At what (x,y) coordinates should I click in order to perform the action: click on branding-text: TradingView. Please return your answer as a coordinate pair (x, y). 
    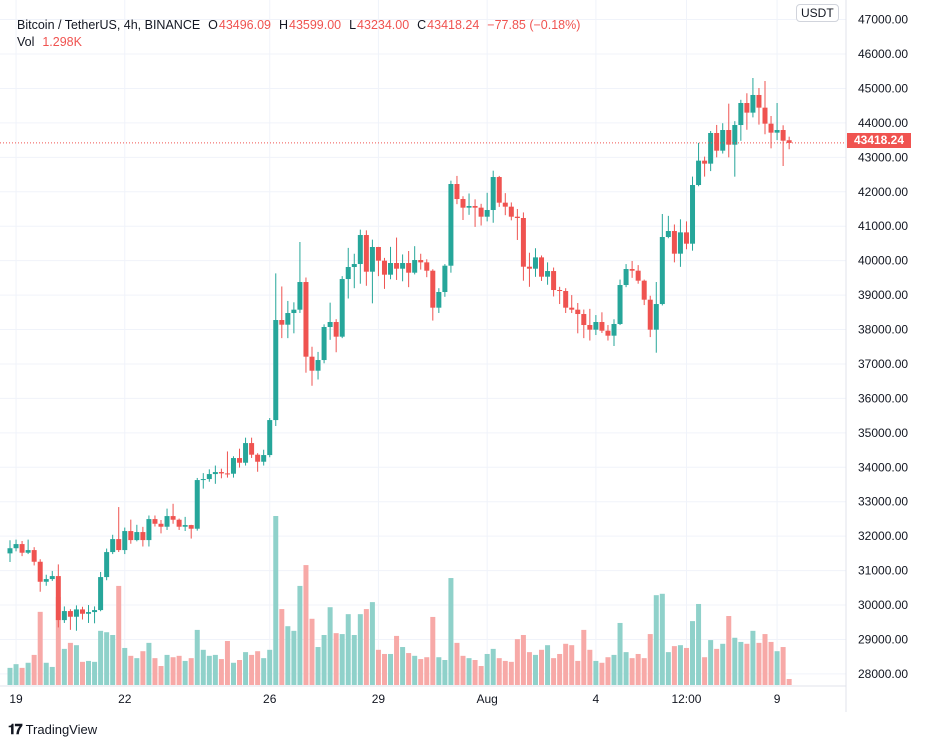
    Looking at the image, I should click on (61, 729).